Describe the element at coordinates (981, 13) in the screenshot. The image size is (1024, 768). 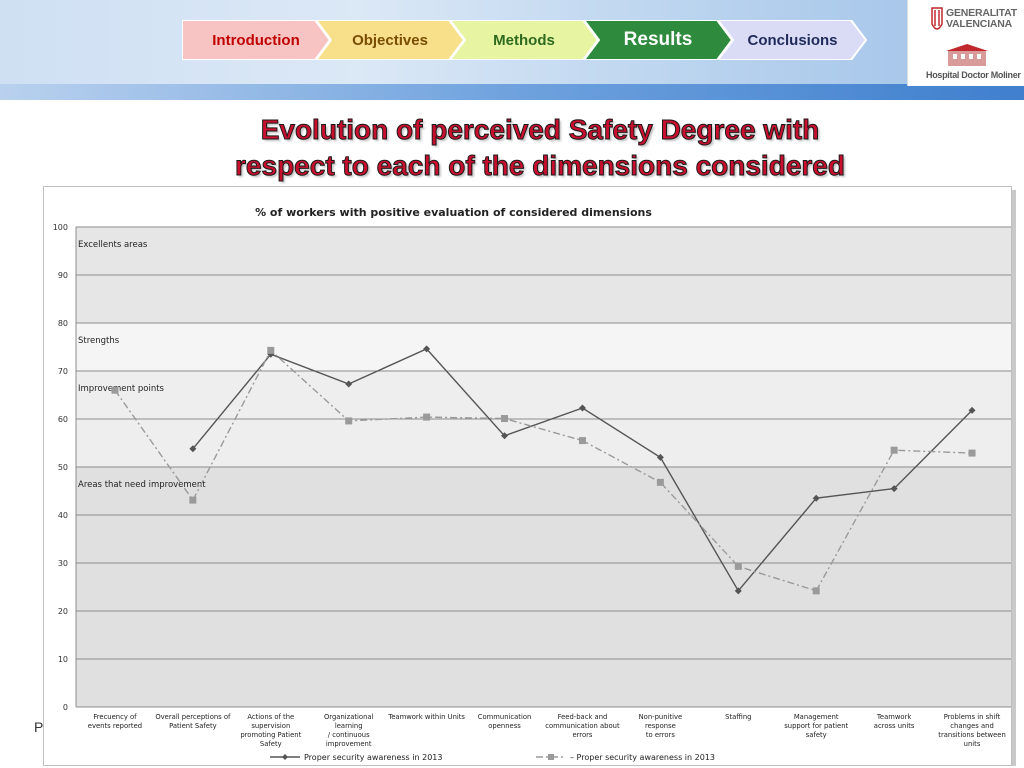
I see `org-name-line1: GENERALITAT` at that location.